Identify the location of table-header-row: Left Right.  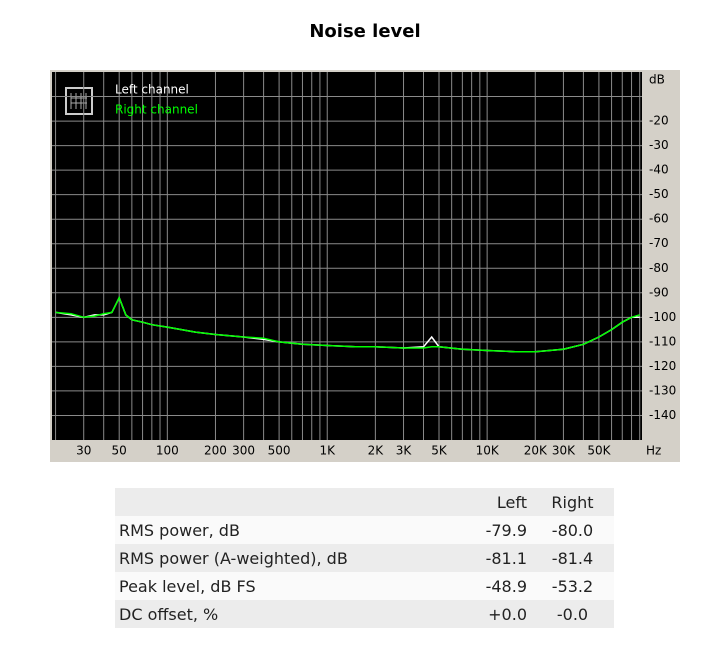
(364, 502).